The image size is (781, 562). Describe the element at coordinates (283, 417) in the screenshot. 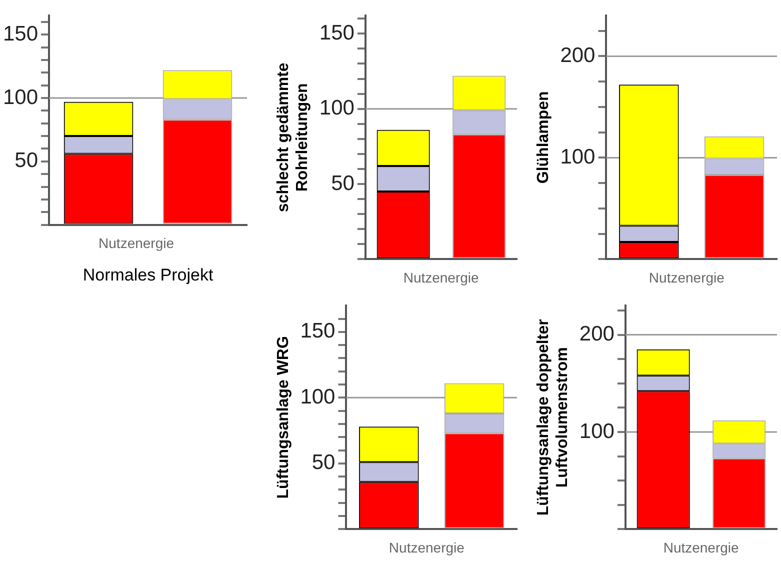

I see `y-axis-title: Lüftungsanlage WRG` at that location.